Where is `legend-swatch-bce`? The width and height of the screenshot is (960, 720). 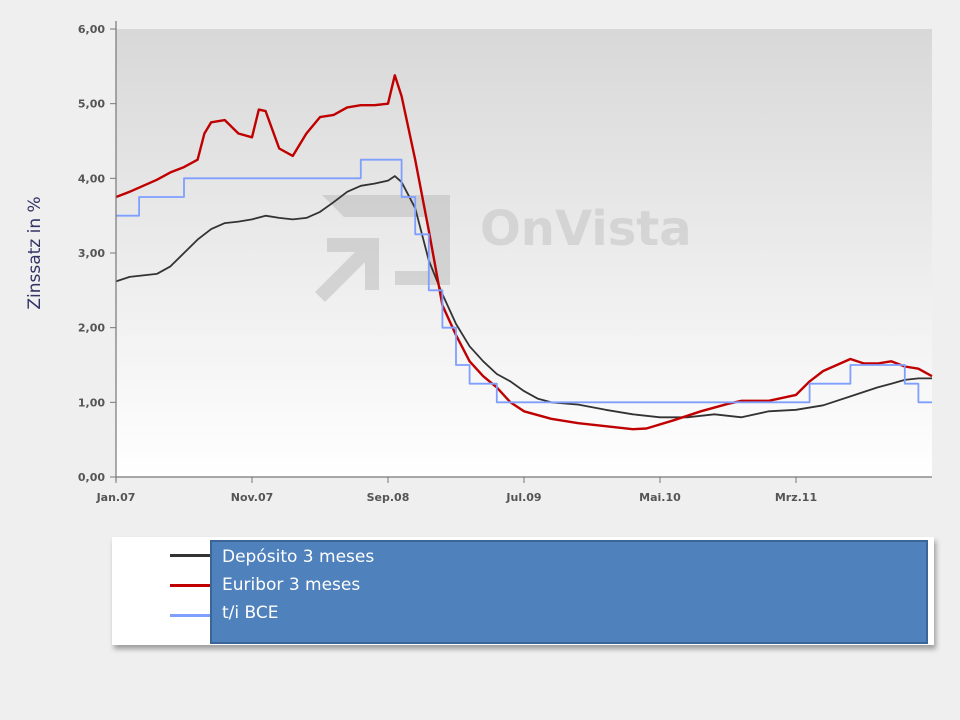 legend-swatch-bce is located at coordinates (192, 615).